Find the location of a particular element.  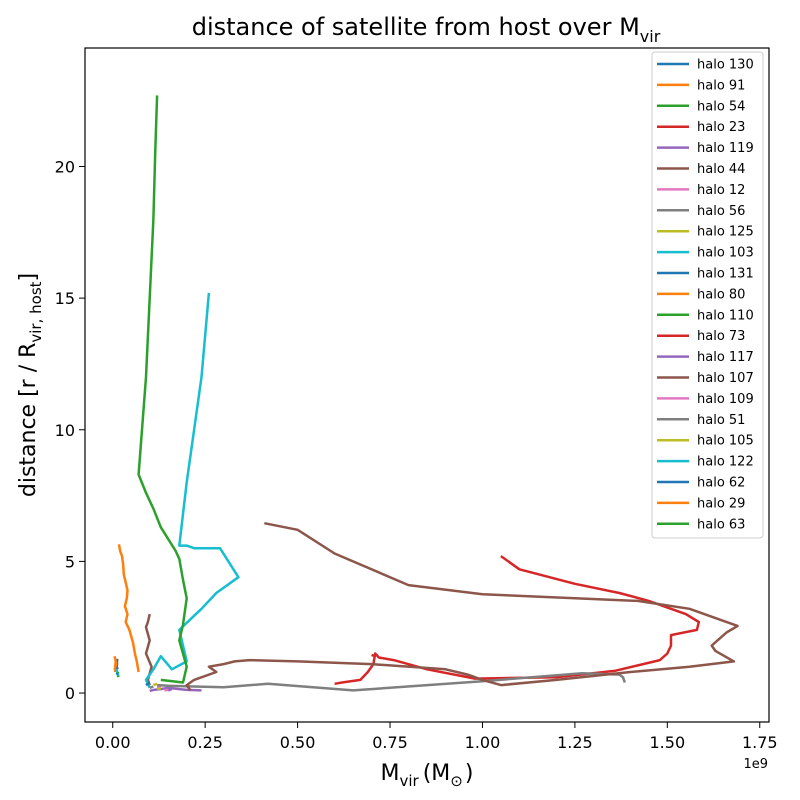

legend-label: halo 119 is located at coordinates (725, 148).